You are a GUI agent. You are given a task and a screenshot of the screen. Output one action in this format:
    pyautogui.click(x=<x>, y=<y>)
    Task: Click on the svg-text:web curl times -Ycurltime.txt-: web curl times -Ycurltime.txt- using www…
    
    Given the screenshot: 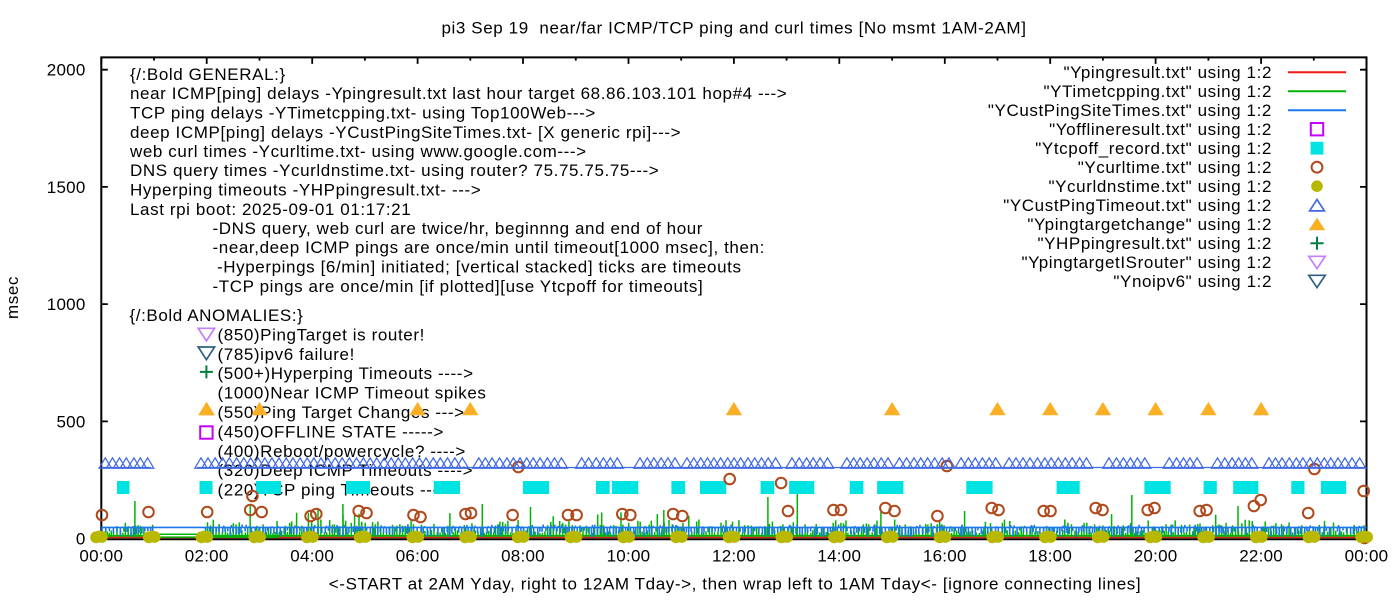 What is the action you would take?
    pyautogui.click(x=358, y=151)
    